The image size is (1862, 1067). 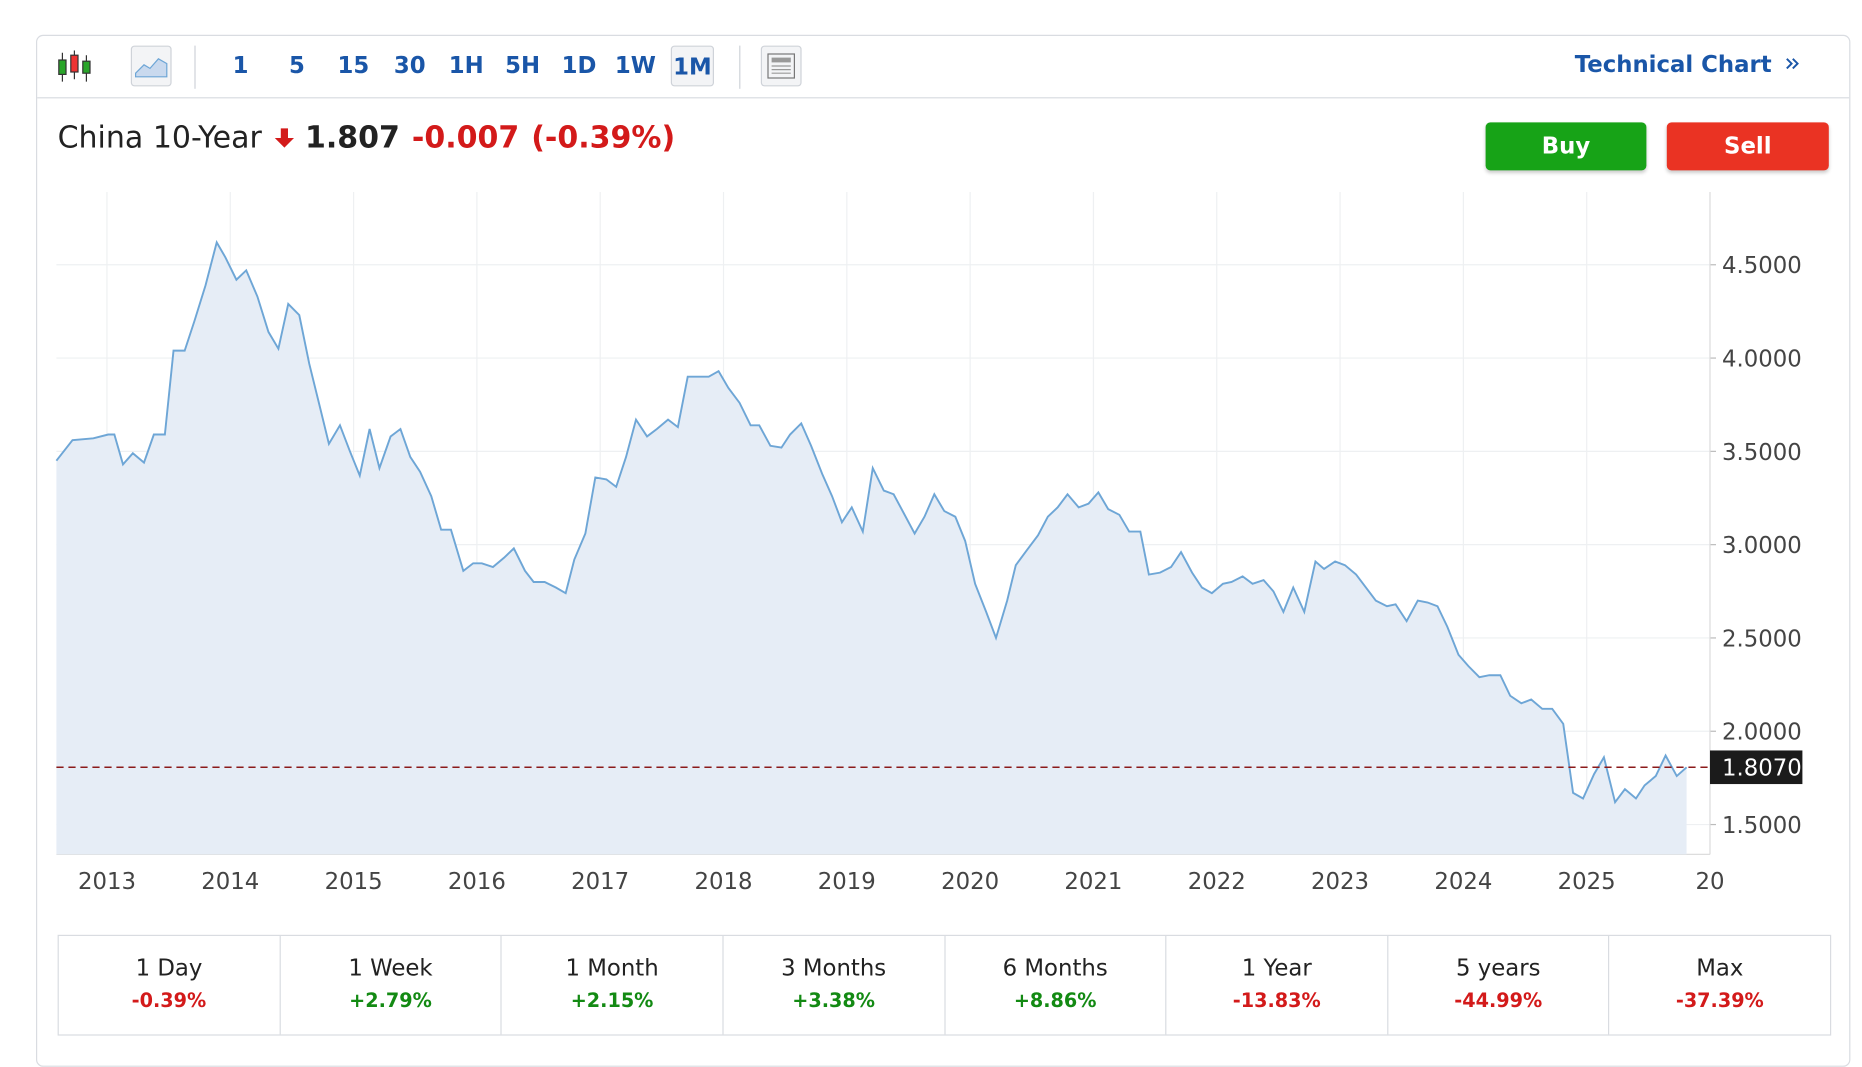 I want to click on x-tick-label: 2013, so click(x=107, y=882).